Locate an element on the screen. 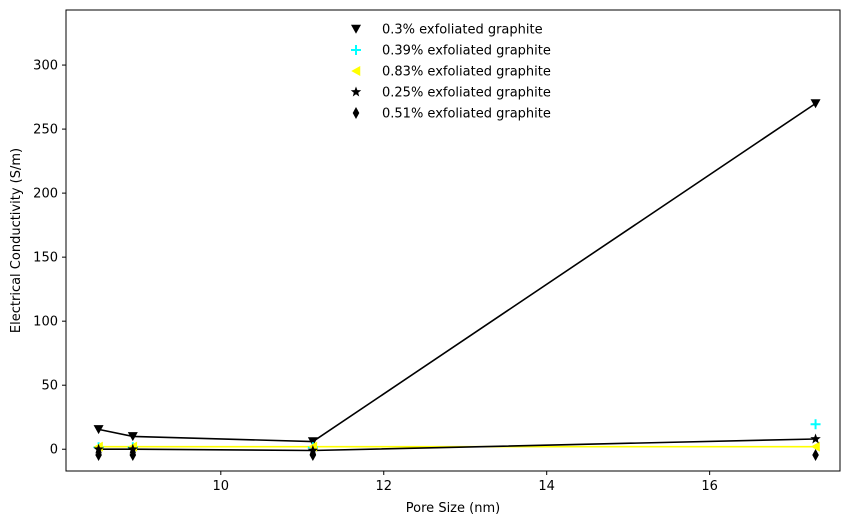 This screenshot has height=525, width=850. x-tick-label: 10 is located at coordinates (221, 486).